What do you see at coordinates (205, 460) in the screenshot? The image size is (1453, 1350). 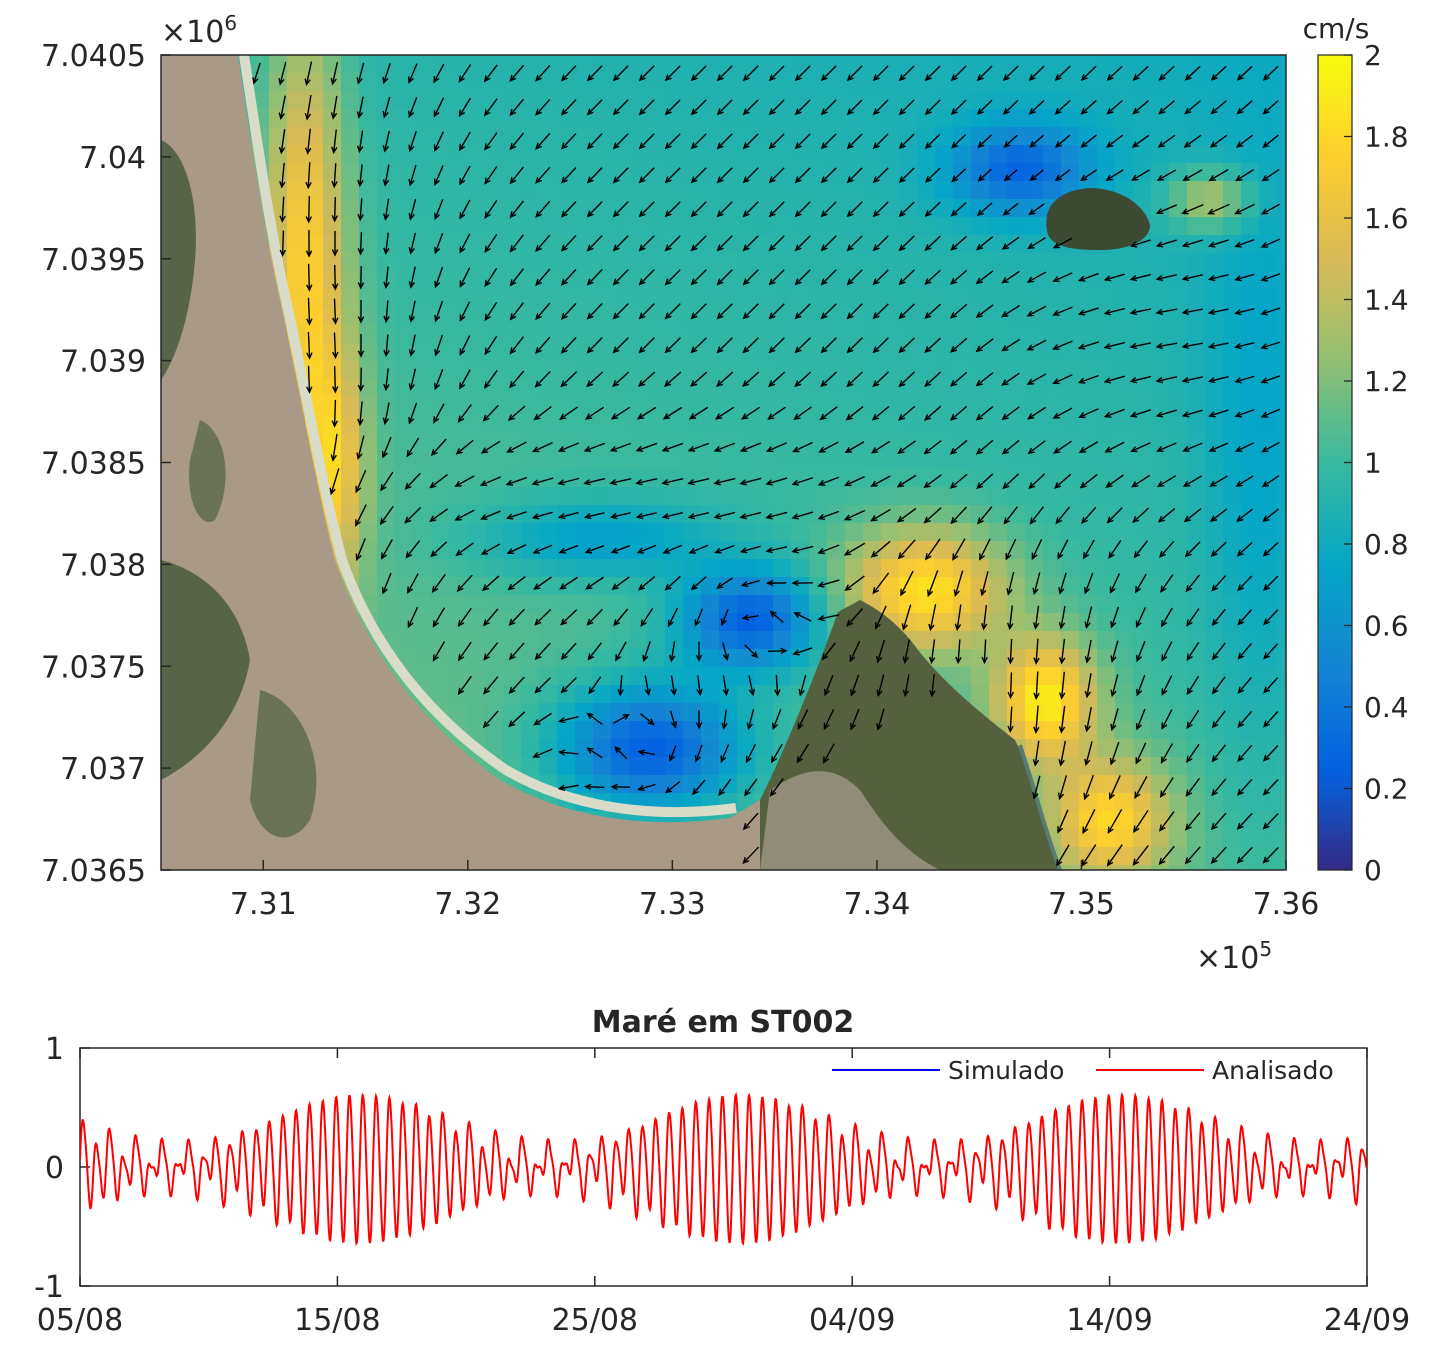 I see `land-west-vegetation` at bounding box center [205, 460].